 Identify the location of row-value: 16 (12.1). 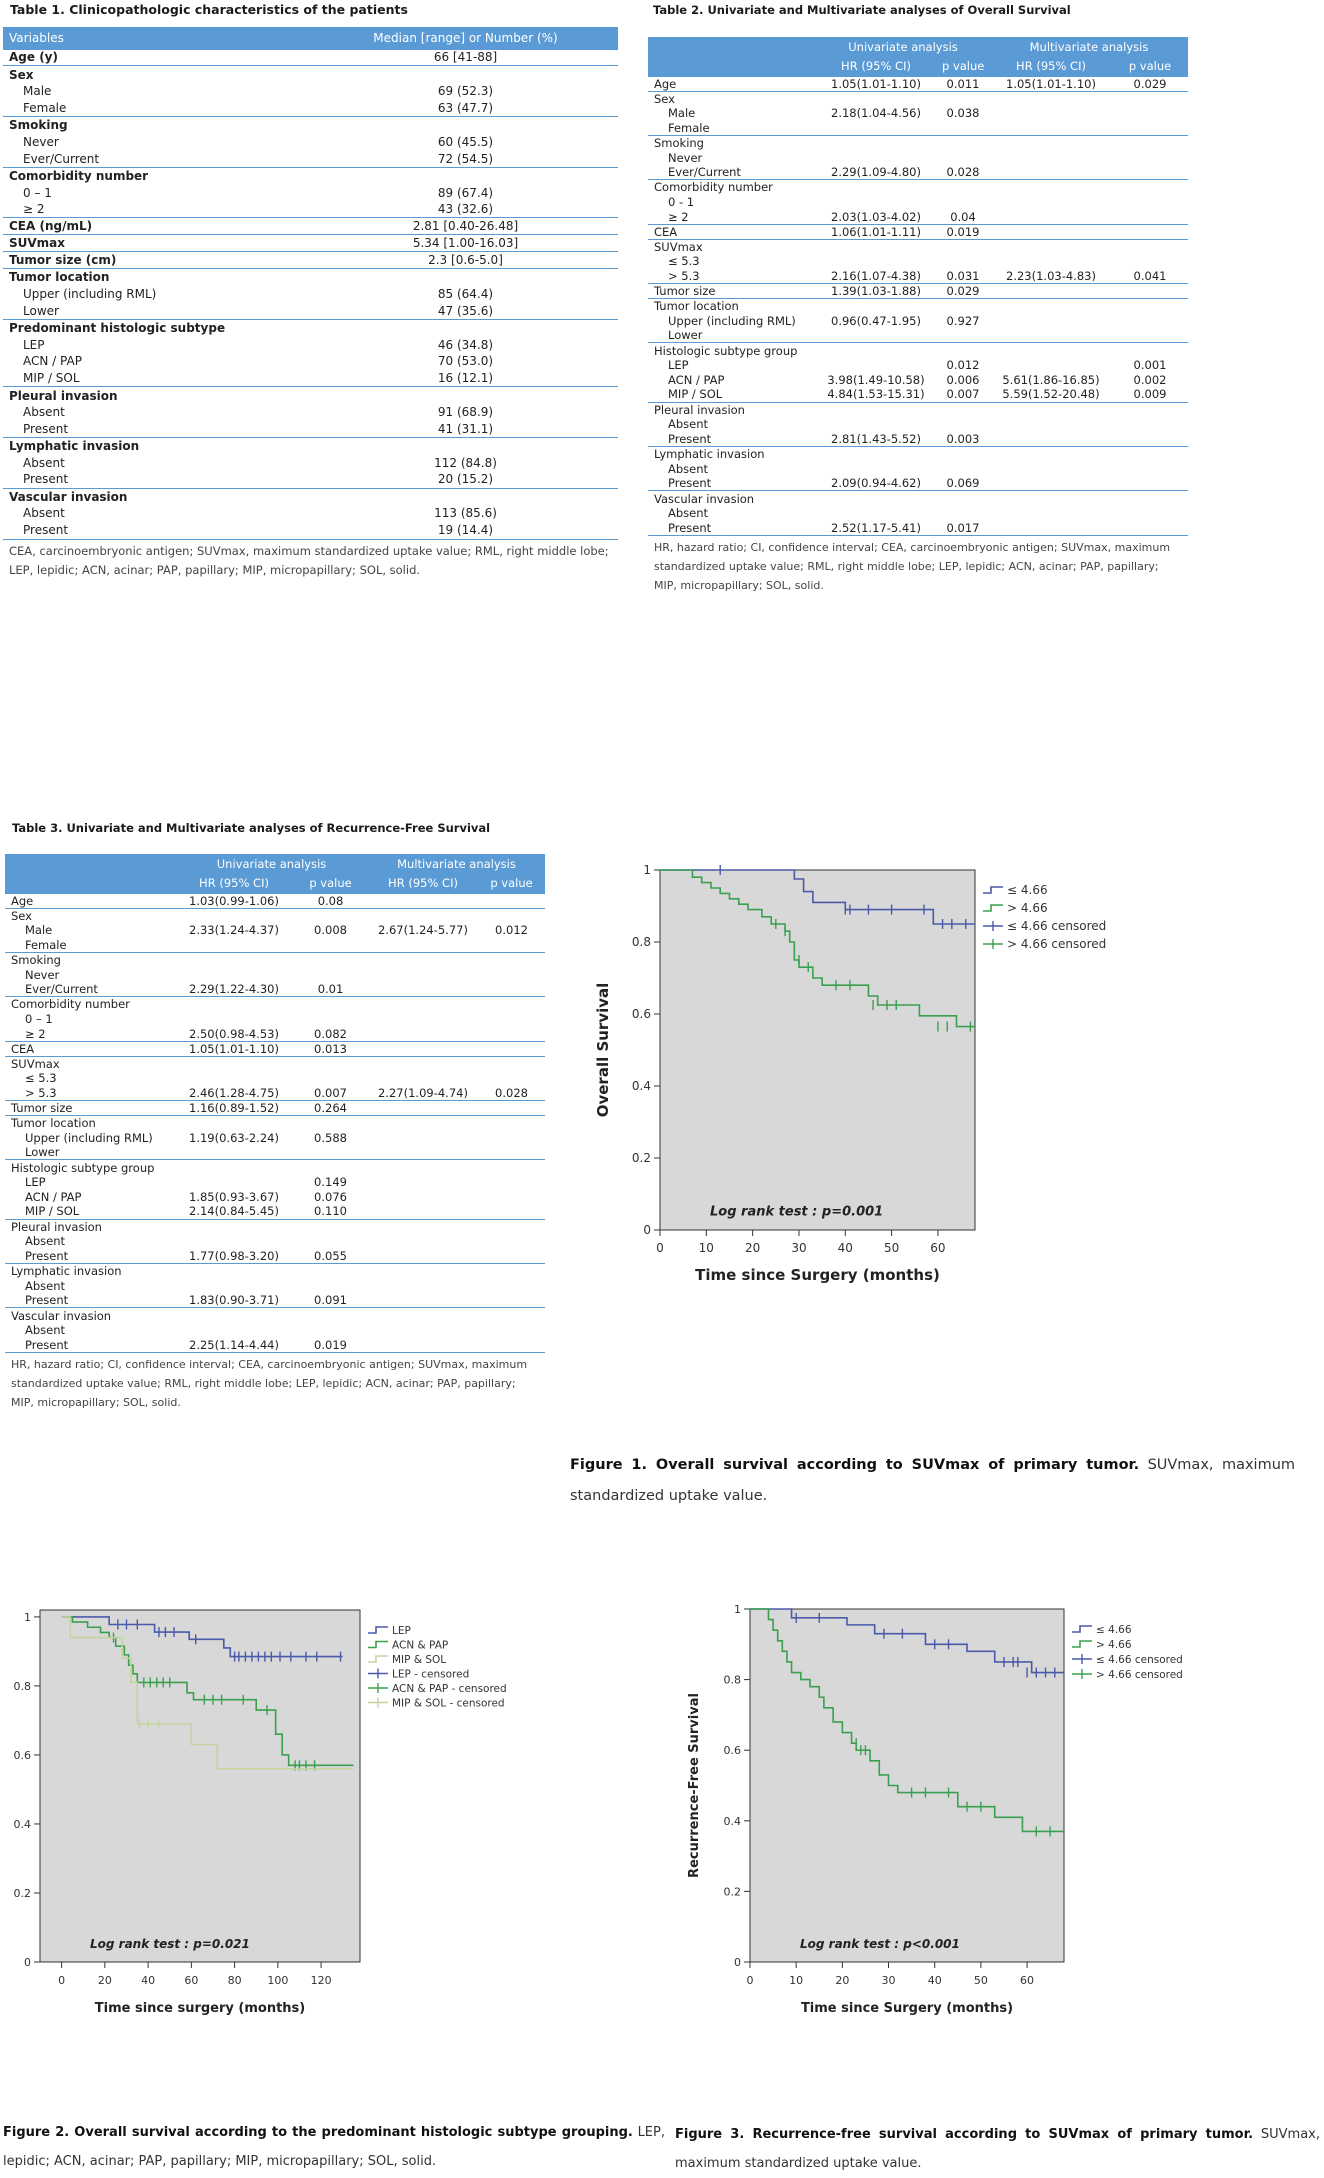
(465, 378).